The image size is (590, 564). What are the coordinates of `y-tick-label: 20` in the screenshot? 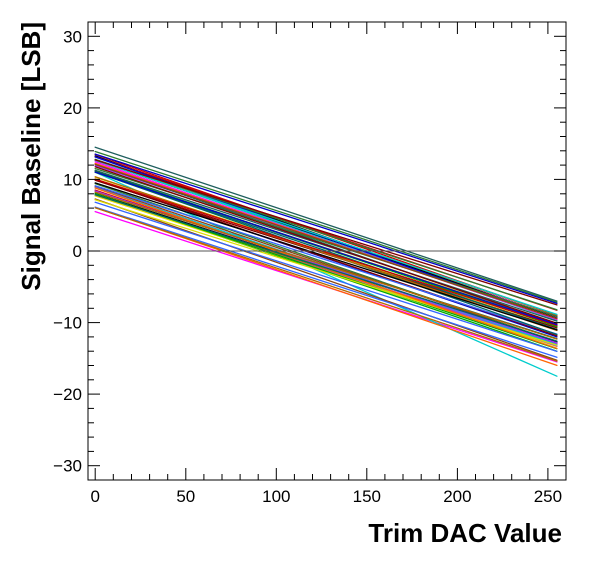 It's located at (72, 108).